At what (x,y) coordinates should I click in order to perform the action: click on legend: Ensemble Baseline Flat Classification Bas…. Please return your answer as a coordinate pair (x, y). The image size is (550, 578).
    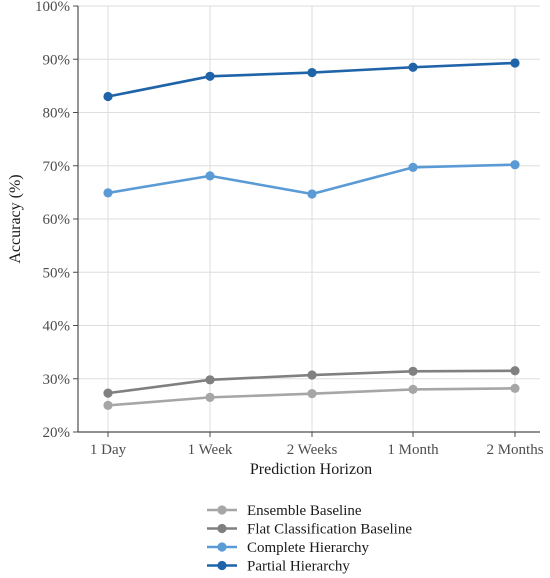
    Looking at the image, I should click on (309, 539).